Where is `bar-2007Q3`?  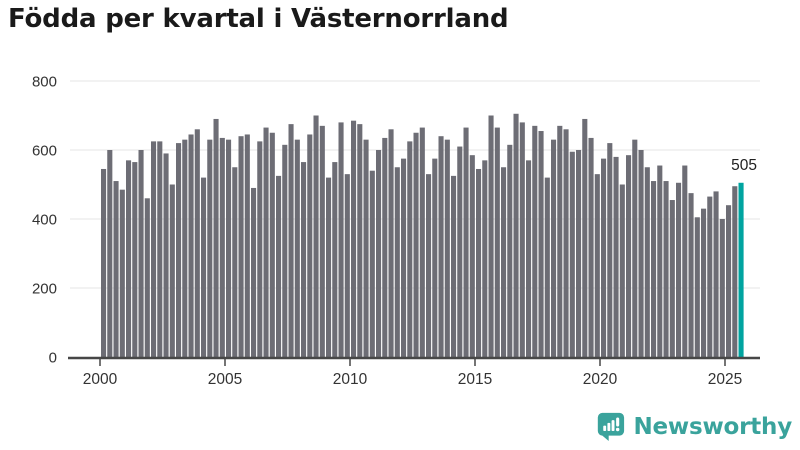
bar-2007Q3 is located at coordinates (291, 240).